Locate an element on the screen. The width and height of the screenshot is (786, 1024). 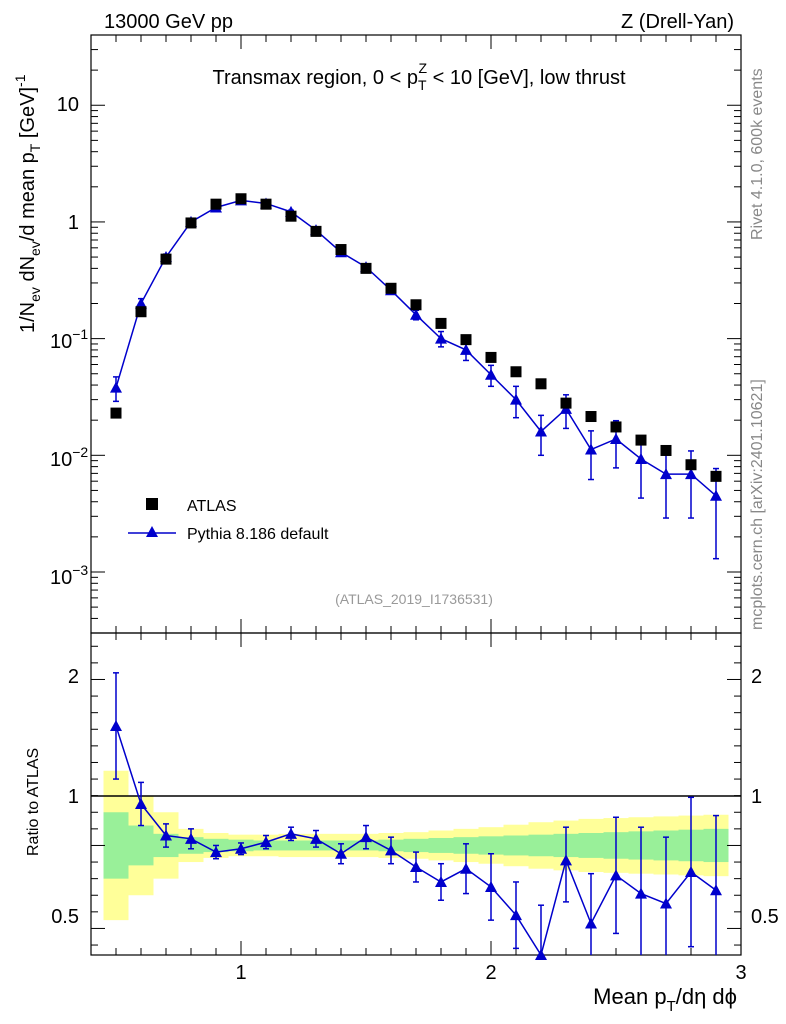
legend-mc-label: Pythia 8.186 default is located at coordinates (258, 534).